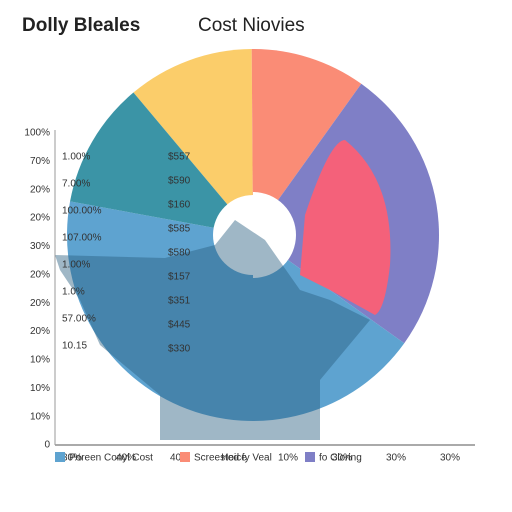 Image resolution: width=512 pixels, height=512 pixels. Describe the element at coordinates (179, 253) in the screenshot. I see `money-annotation: $580` at that location.